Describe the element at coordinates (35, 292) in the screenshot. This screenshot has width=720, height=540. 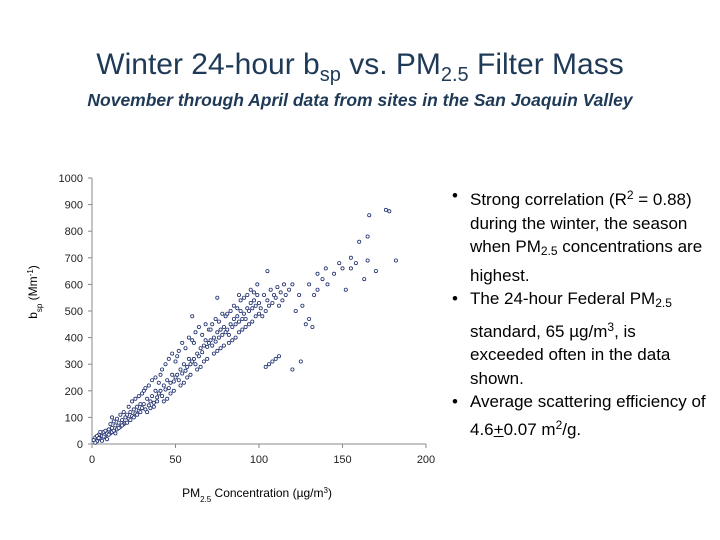
I see `y-axis-label: bsp (Mm-1)` at that location.